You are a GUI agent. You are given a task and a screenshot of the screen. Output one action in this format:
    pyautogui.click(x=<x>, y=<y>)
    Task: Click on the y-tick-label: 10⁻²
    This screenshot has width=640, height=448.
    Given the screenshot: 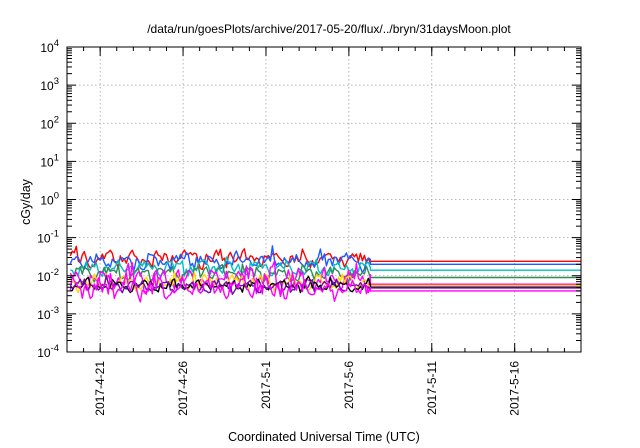 What is the action you would take?
    pyautogui.click(x=48, y=275)
    